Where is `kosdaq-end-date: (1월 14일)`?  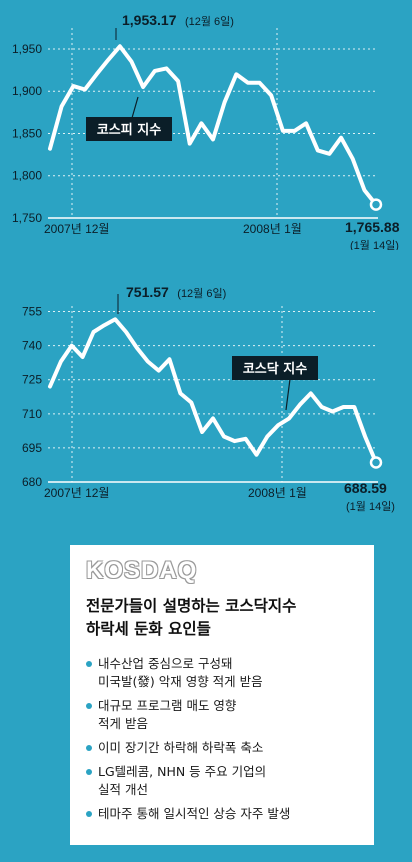
kosdaq-end-date: (1월 14일) is located at coordinates (370, 506).